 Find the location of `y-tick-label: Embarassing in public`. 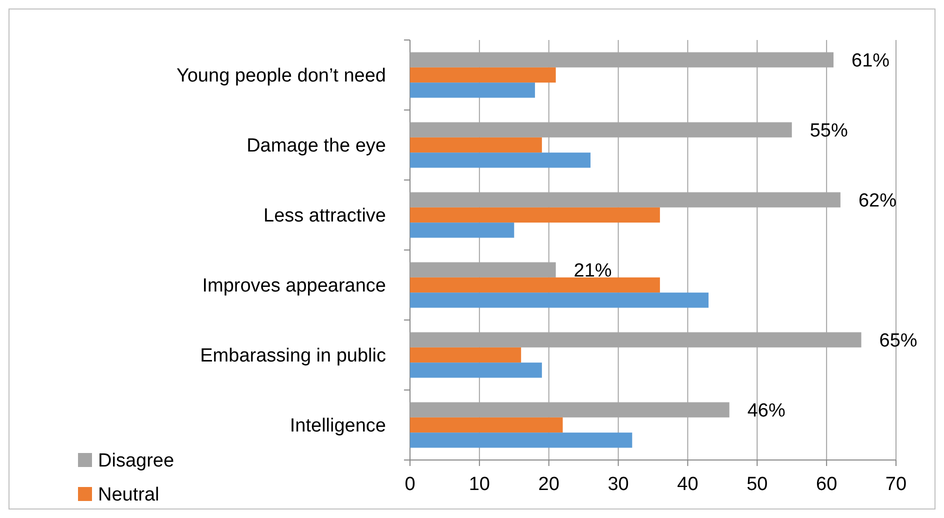

y-tick-label: Embarassing in public is located at coordinates (293, 356).